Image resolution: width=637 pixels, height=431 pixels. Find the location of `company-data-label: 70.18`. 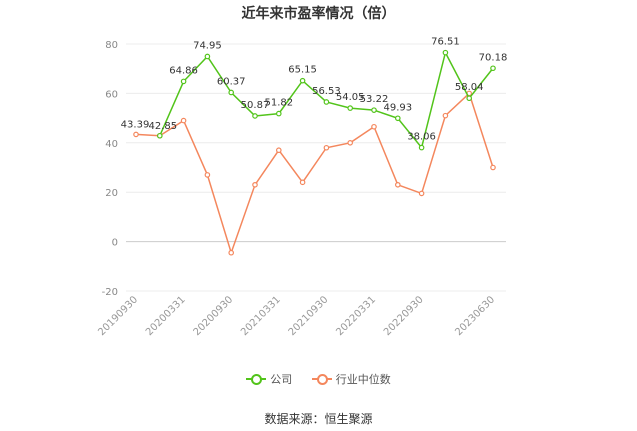

company-data-label: 70.18 is located at coordinates (493, 57).